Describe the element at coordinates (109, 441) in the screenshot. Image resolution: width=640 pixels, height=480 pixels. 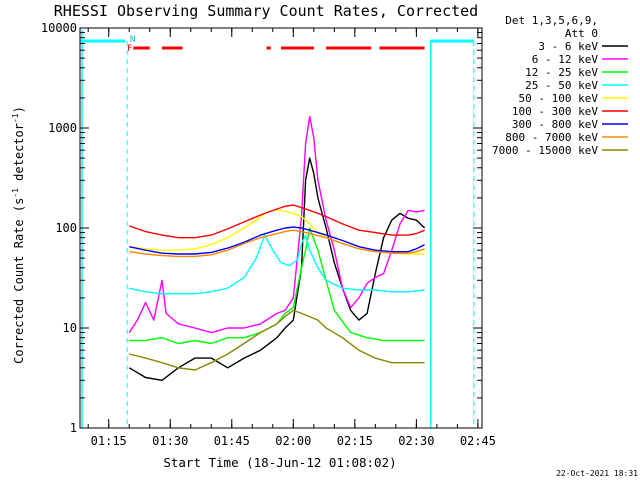
I see `x-tick-label-0: 01:15` at that location.